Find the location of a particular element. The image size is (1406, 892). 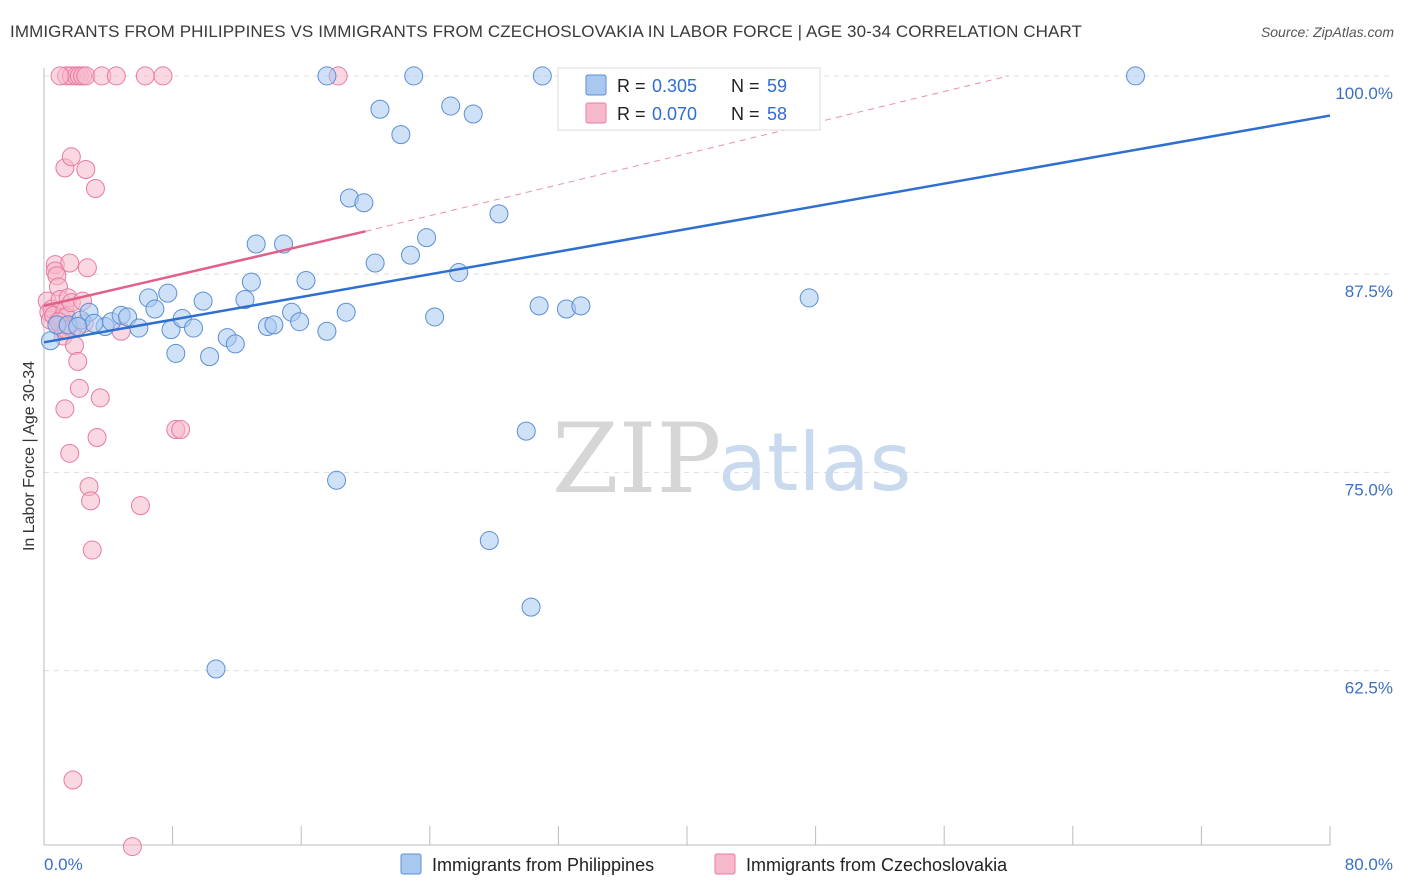

y-tick-labels: 62.5% 75.0% 87.5% 100.0% is located at coordinates (1364, 391).